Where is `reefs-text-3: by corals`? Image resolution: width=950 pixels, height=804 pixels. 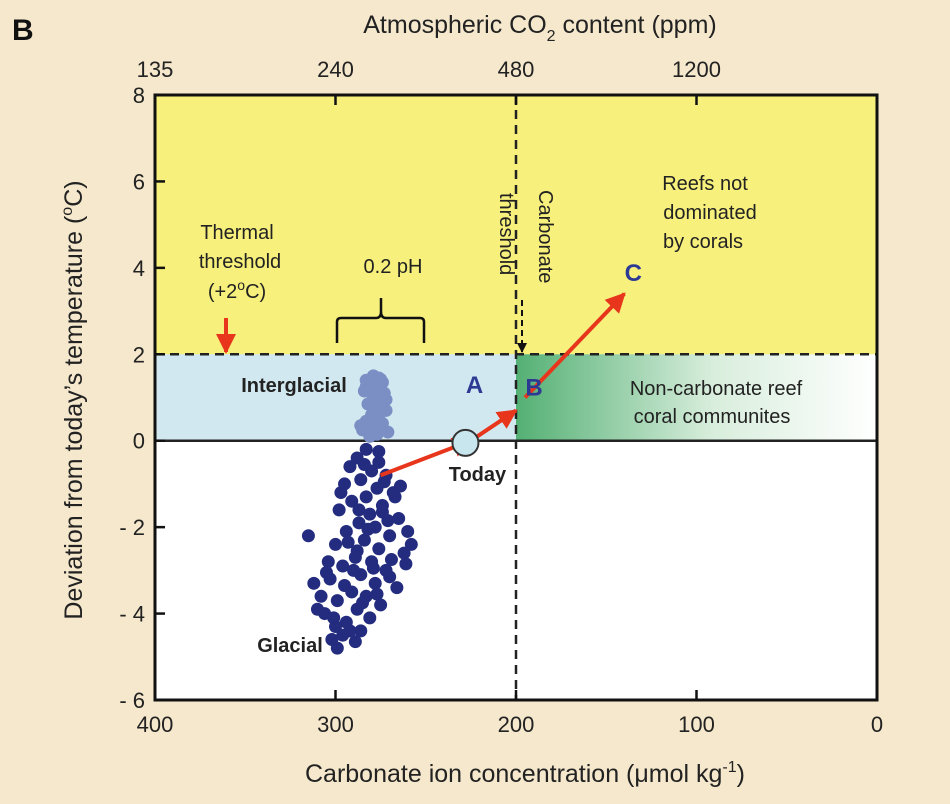
reefs-text-3: by corals is located at coordinates (703, 242).